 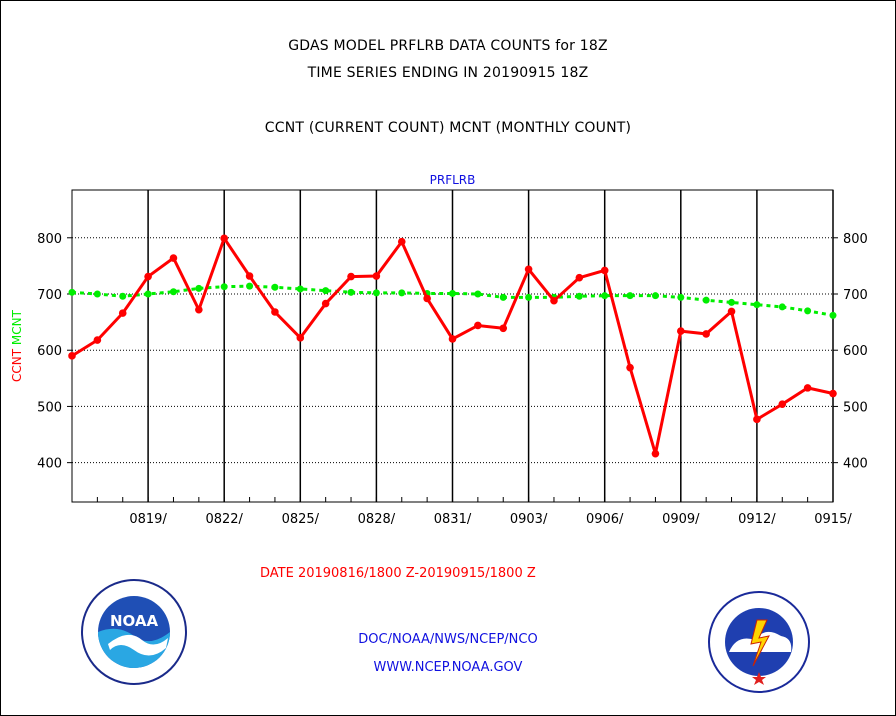 I want to click on x-tick-label: 0825/, so click(x=301, y=519).